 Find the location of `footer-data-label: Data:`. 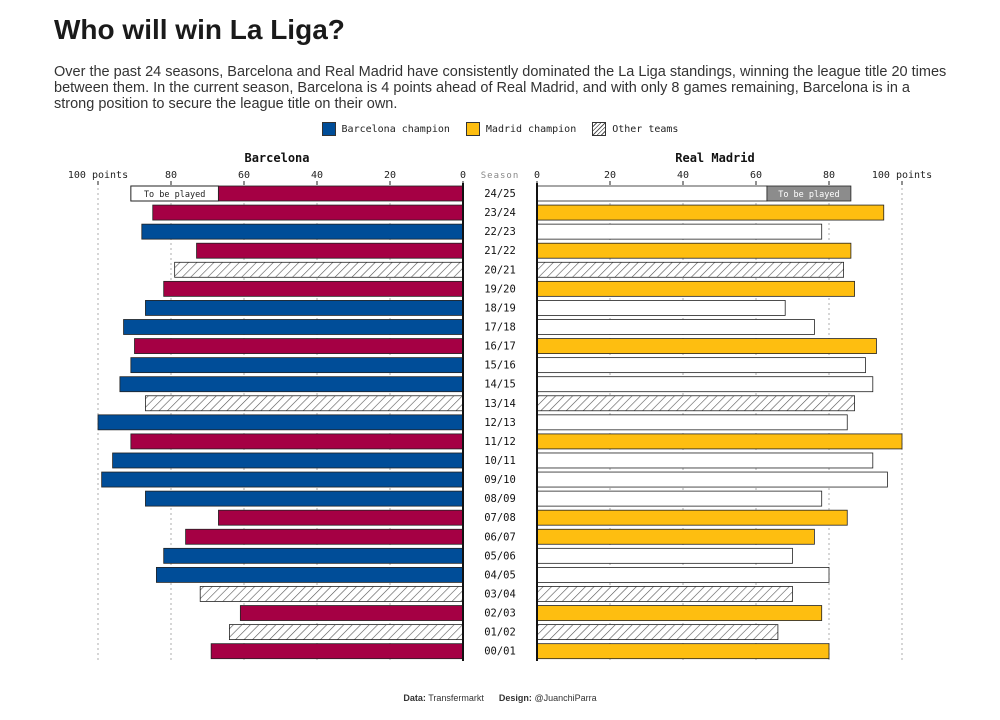

footer-data-label: Data: is located at coordinates (414, 698).